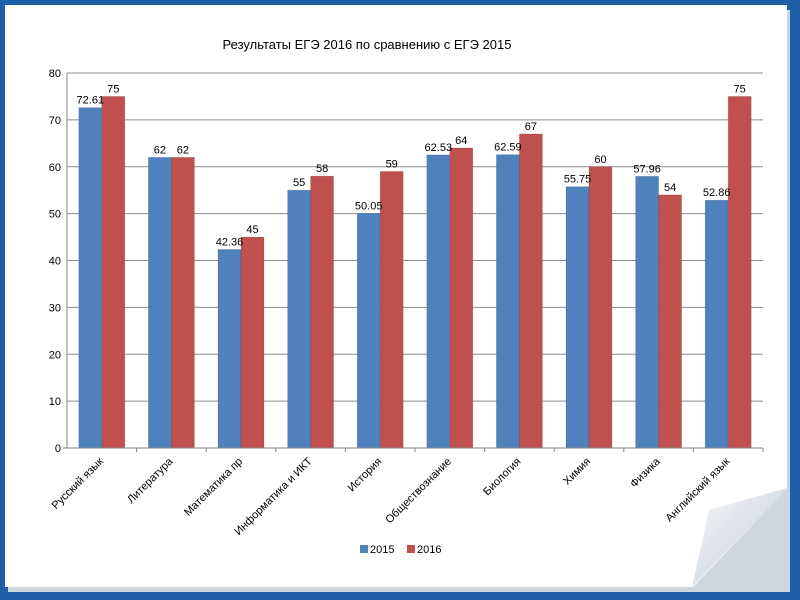  Describe the element at coordinates (58, 449) in the screenshot. I see `y-tick-label: 0` at that location.